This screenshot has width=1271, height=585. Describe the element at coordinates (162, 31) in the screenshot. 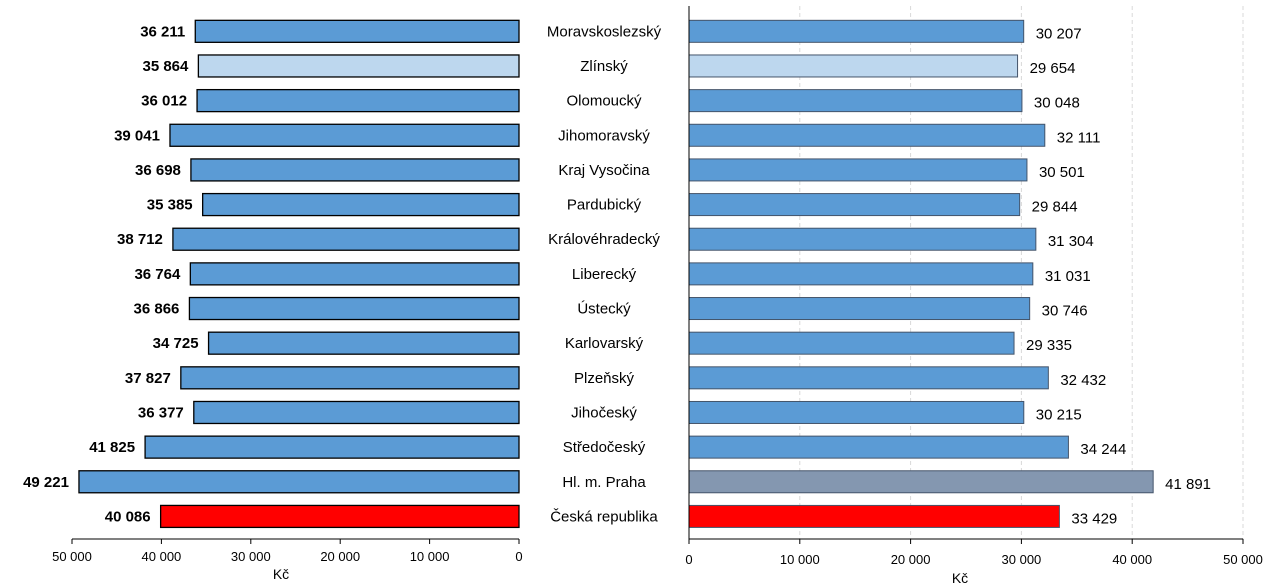

I see `left-value-label: 36 211` at that location.